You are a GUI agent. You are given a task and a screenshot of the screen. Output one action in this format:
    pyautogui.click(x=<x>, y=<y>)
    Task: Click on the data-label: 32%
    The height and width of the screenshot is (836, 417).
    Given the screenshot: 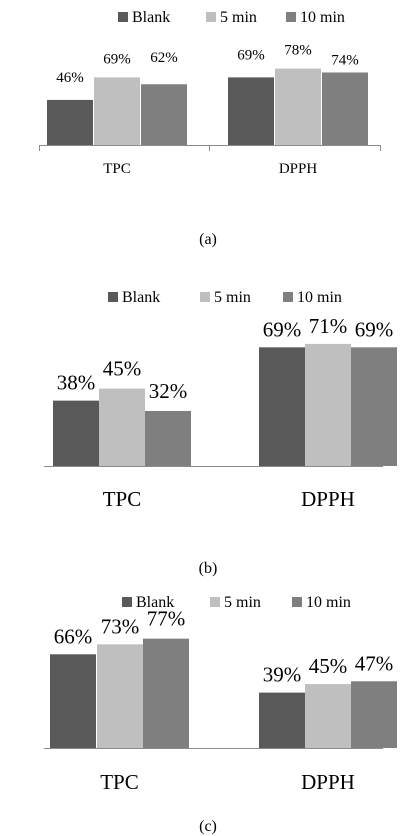 What is the action you would take?
    pyautogui.click(x=168, y=391)
    